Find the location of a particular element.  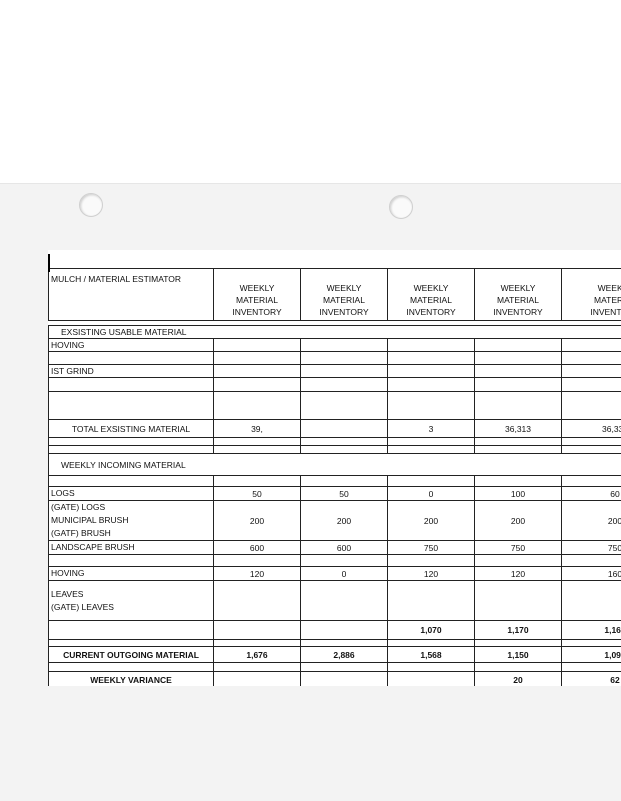

cell-value: 39, is located at coordinates (257, 429).